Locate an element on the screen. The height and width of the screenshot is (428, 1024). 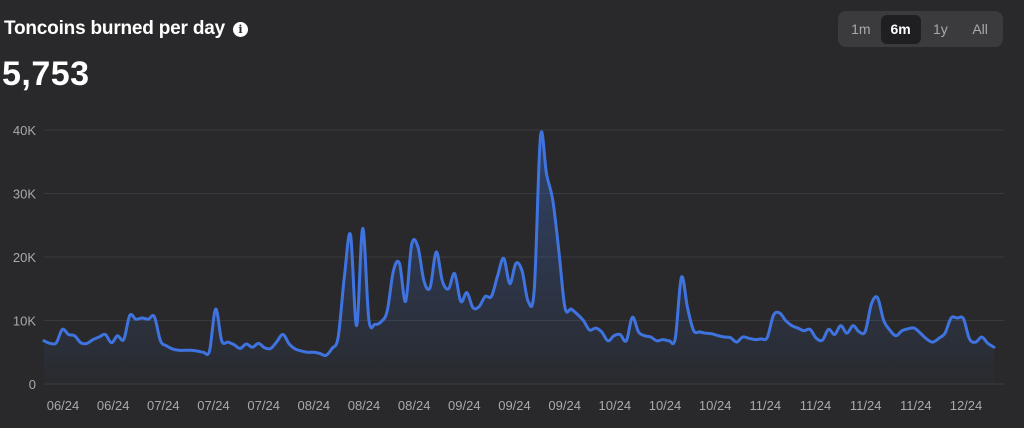
range-tab-all: All is located at coordinates (980, 29).